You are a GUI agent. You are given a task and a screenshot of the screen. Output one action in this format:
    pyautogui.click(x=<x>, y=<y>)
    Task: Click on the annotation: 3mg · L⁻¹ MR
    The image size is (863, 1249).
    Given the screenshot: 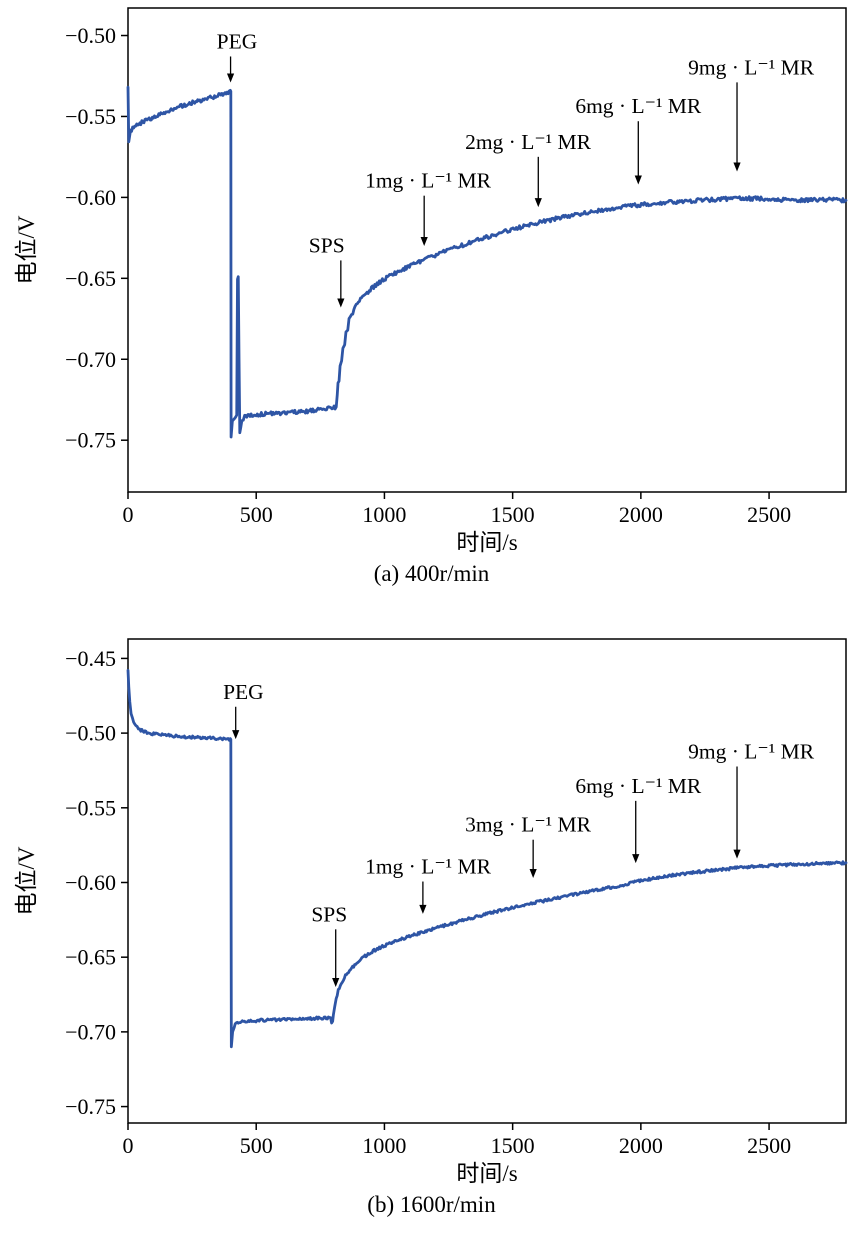 What is the action you would take?
    pyautogui.click(x=528, y=846)
    